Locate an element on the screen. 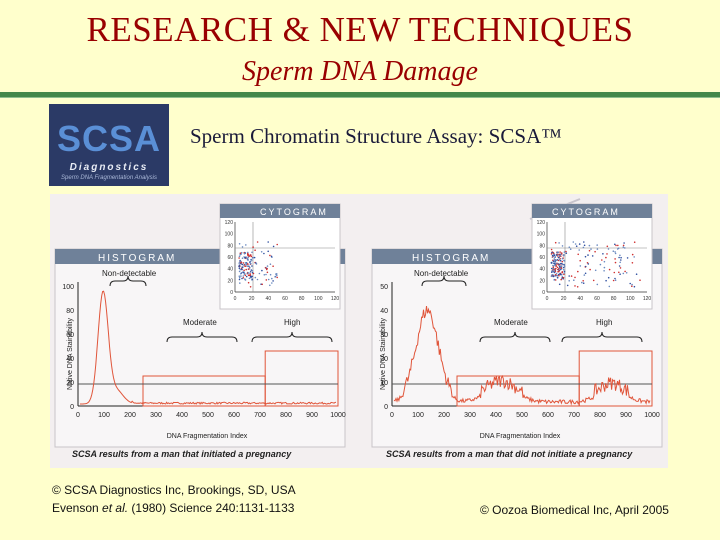 The width and height of the screenshot is (720, 540). title-rule-highlight is located at coordinates (360, 97).